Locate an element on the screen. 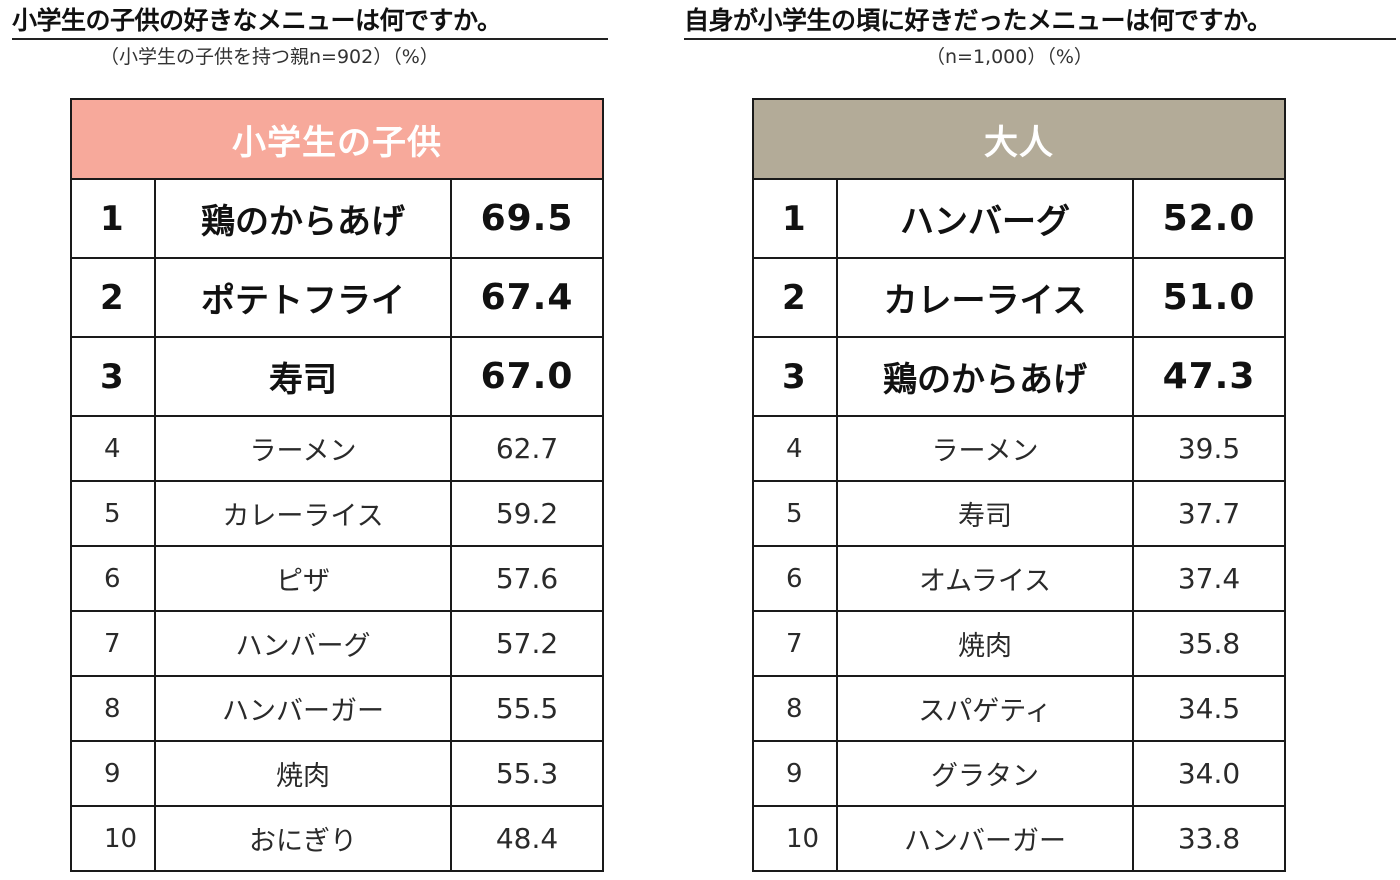  table-row: 4 ラーメン 62.7 is located at coordinates (337, 448).